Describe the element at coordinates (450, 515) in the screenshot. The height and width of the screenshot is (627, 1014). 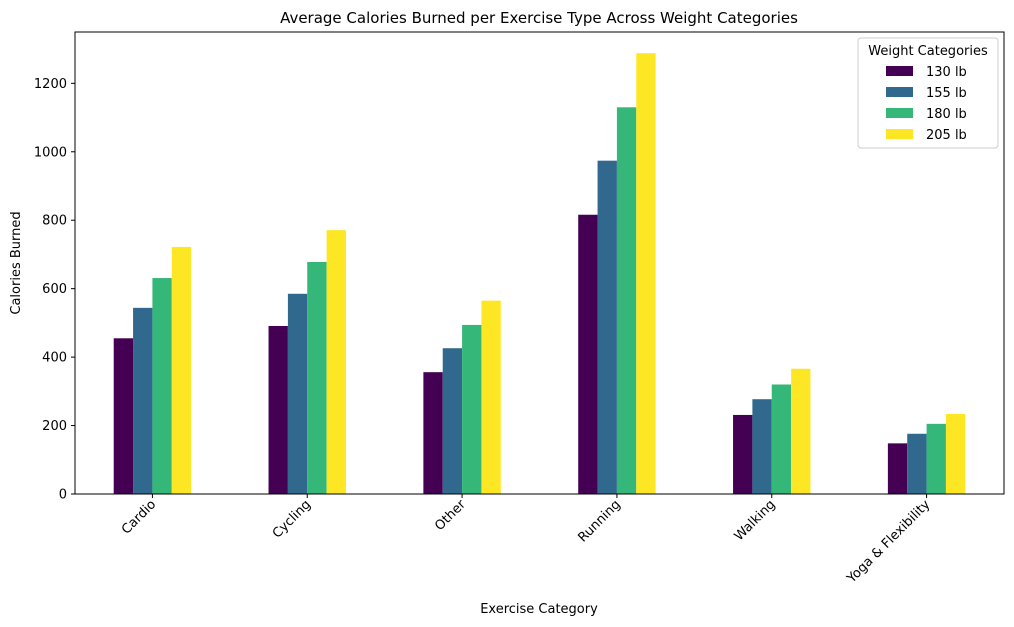
I see `x-tick-label: Other` at that location.